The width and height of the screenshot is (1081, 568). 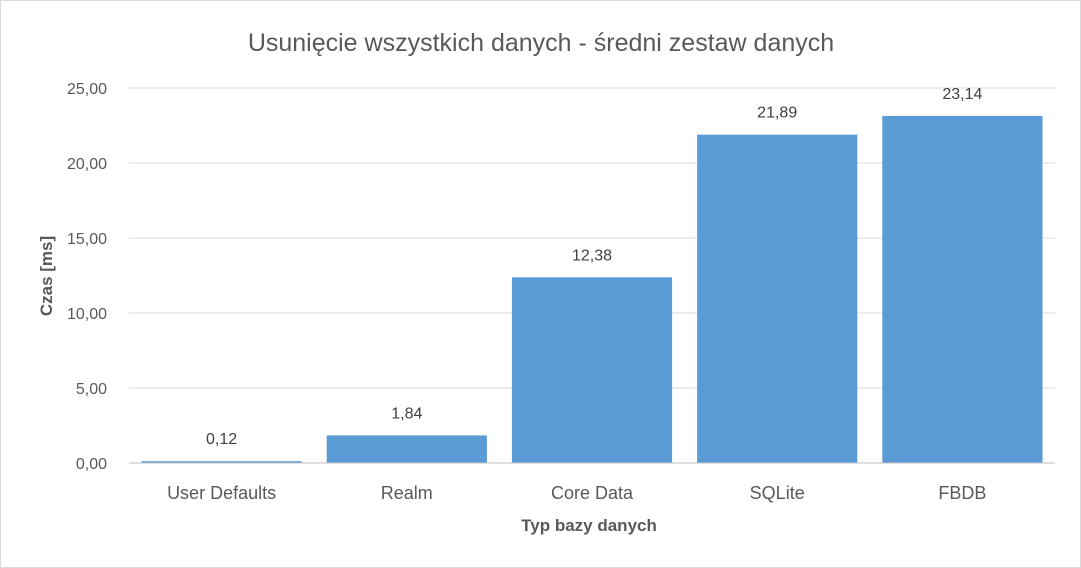 I want to click on x-tick-label: Core Data, so click(x=592, y=493).